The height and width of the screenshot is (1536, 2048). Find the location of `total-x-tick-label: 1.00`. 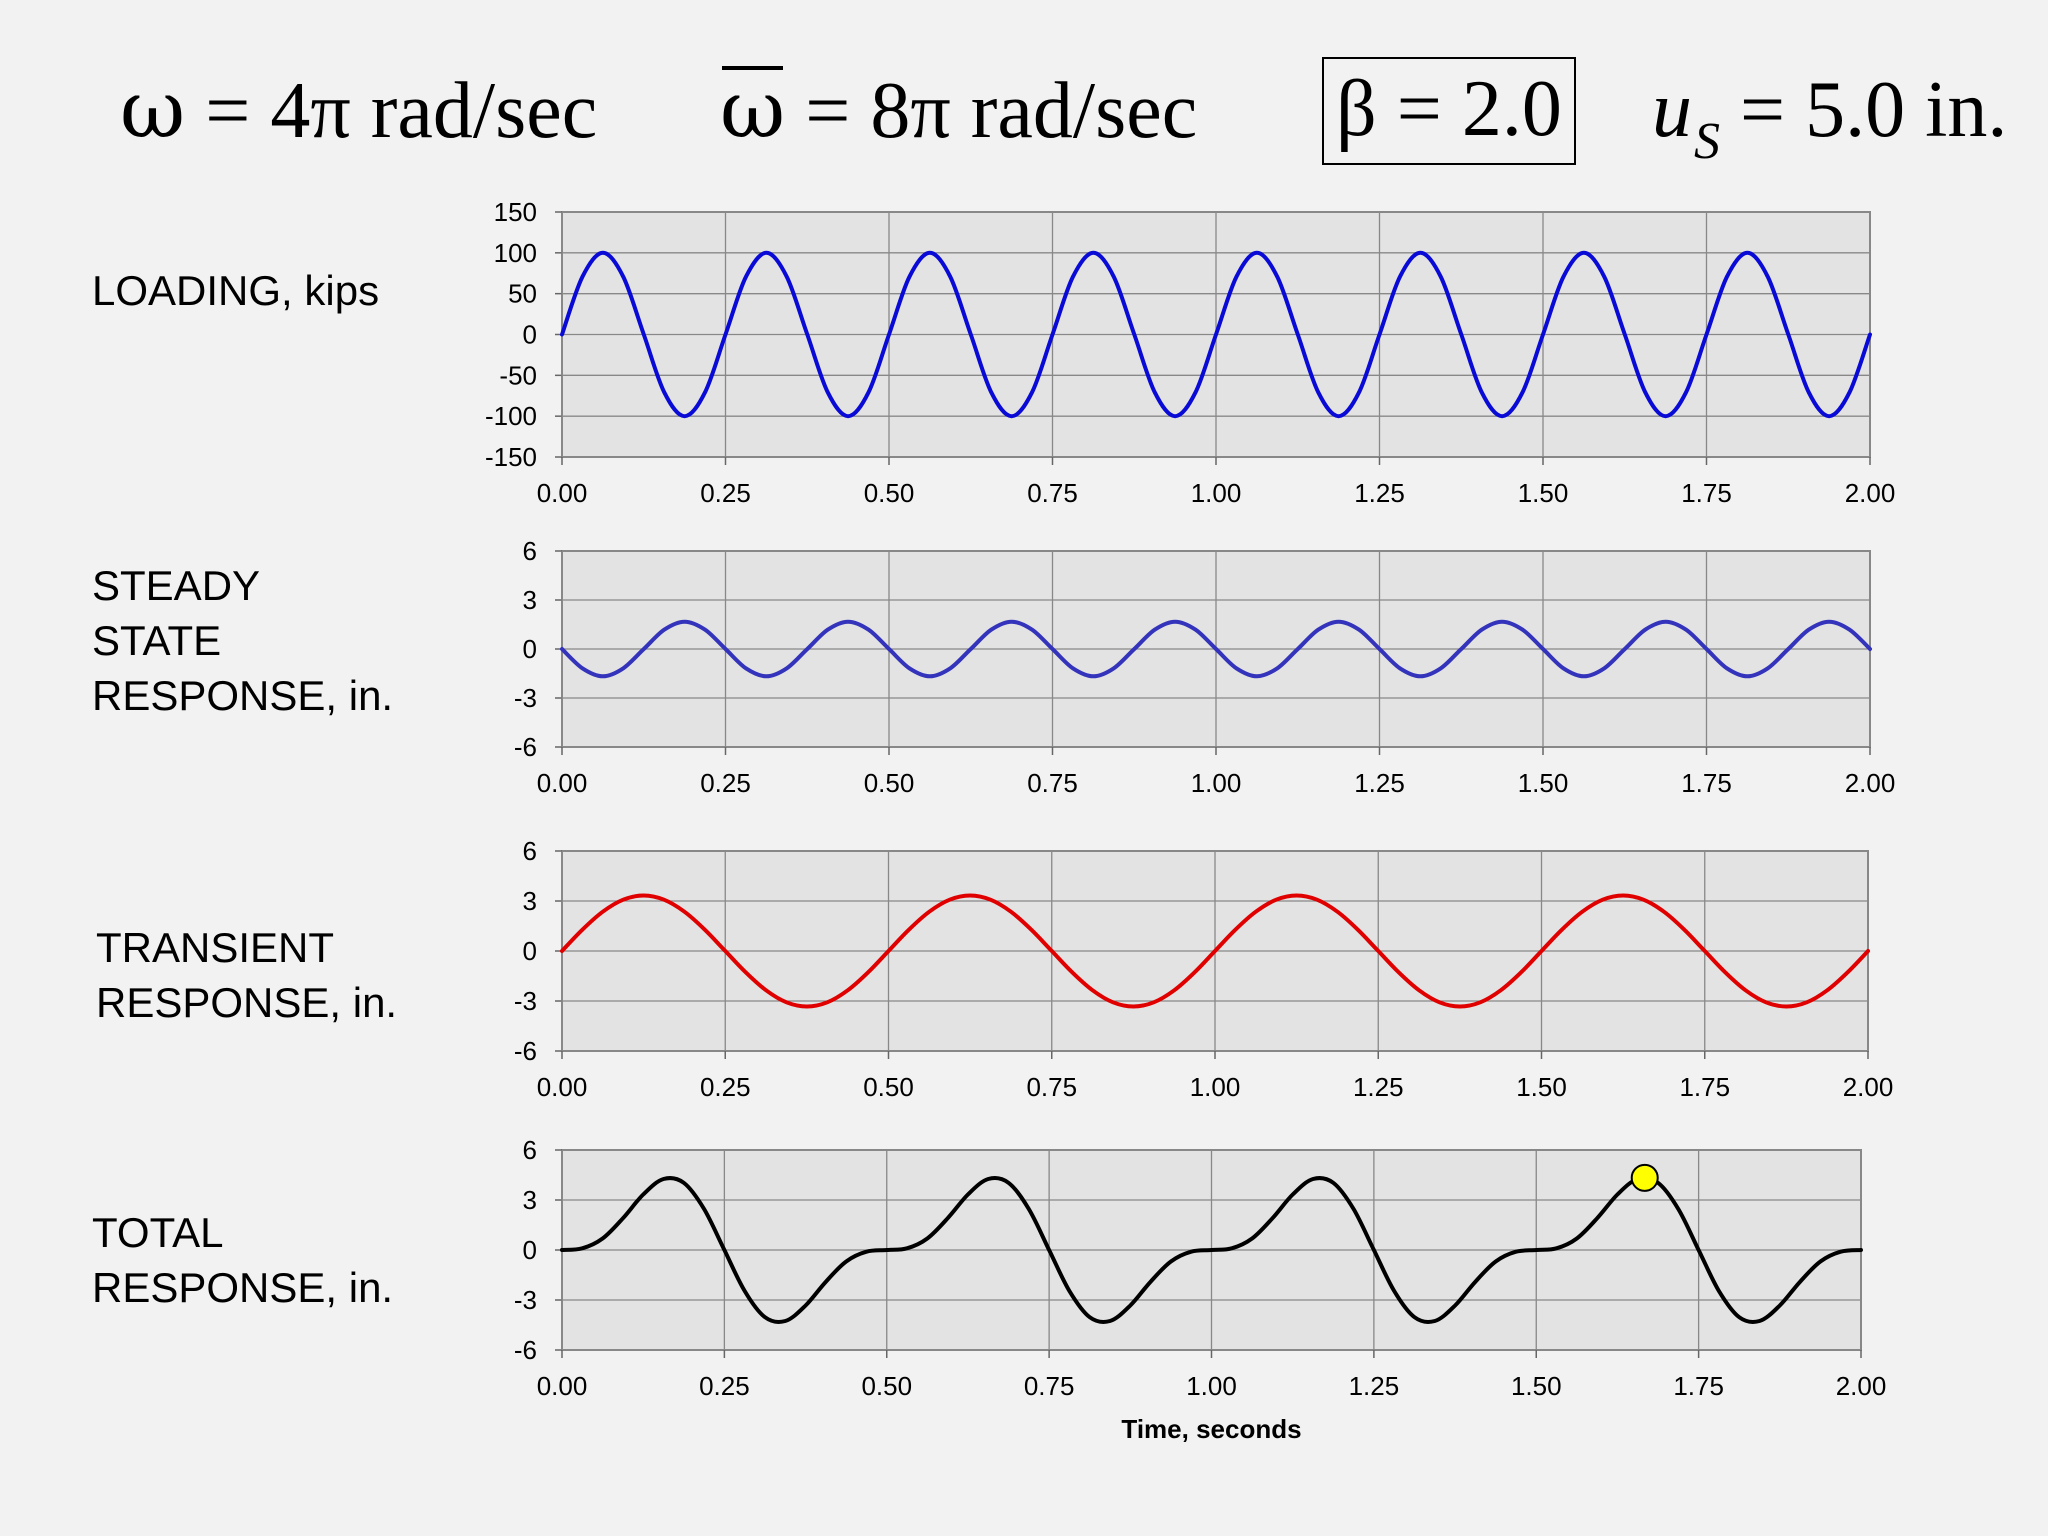

total-x-tick-label: 1.00 is located at coordinates (1211, 1386).